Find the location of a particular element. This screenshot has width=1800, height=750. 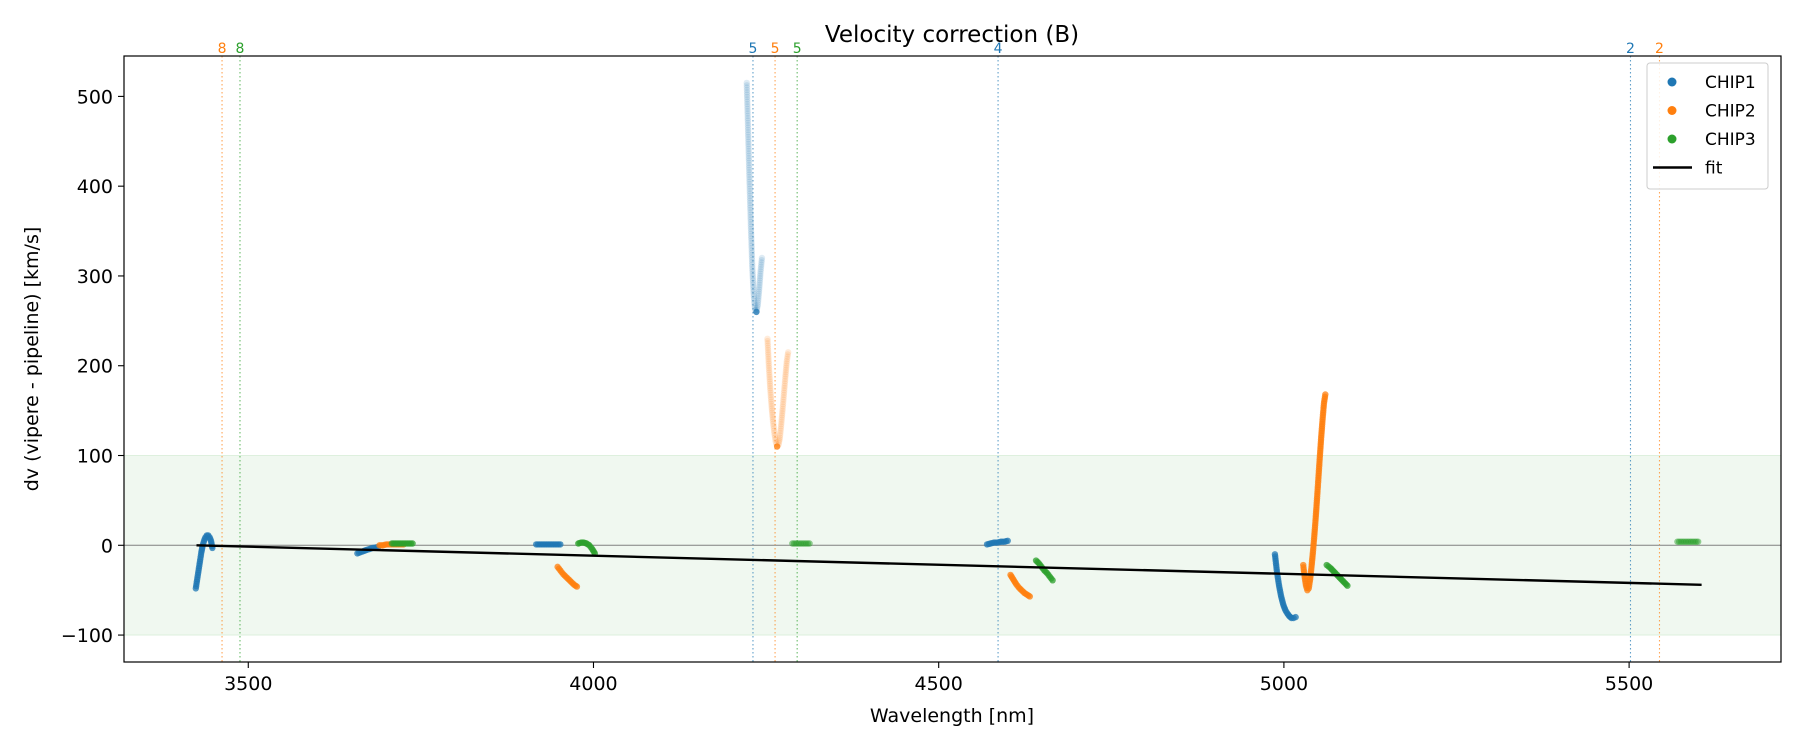

x-tick-label: 5000 is located at coordinates (1284, 684).